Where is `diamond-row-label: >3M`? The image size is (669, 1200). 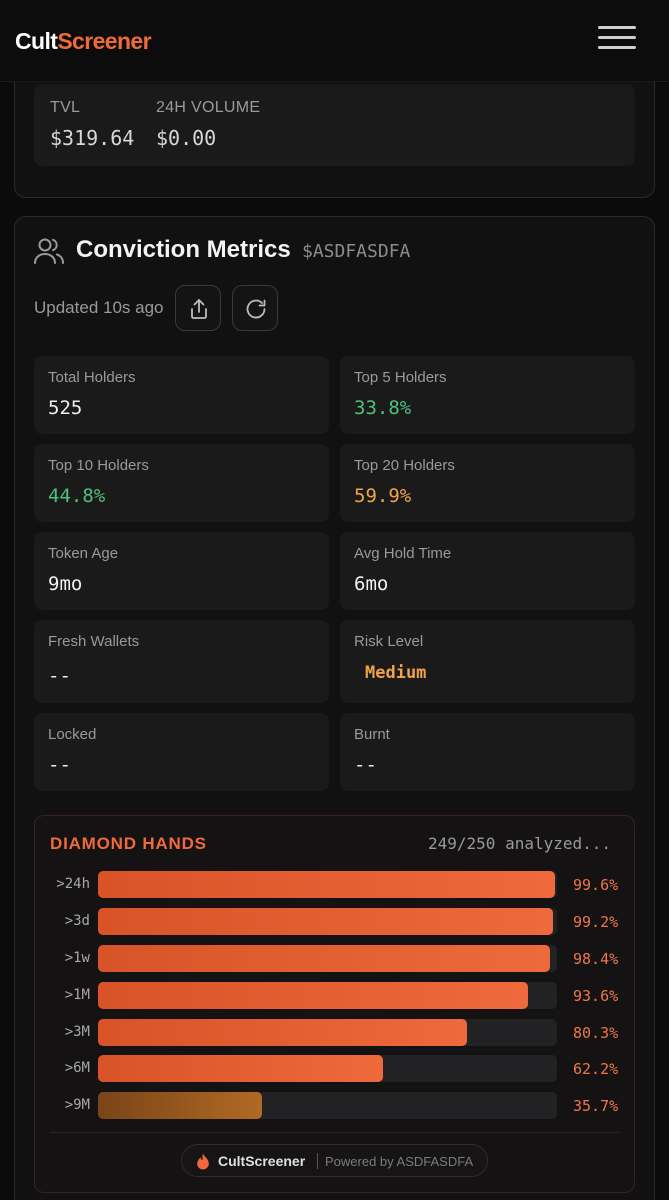
diamond-row-label: >3M is located at coordinates (77, 1032).